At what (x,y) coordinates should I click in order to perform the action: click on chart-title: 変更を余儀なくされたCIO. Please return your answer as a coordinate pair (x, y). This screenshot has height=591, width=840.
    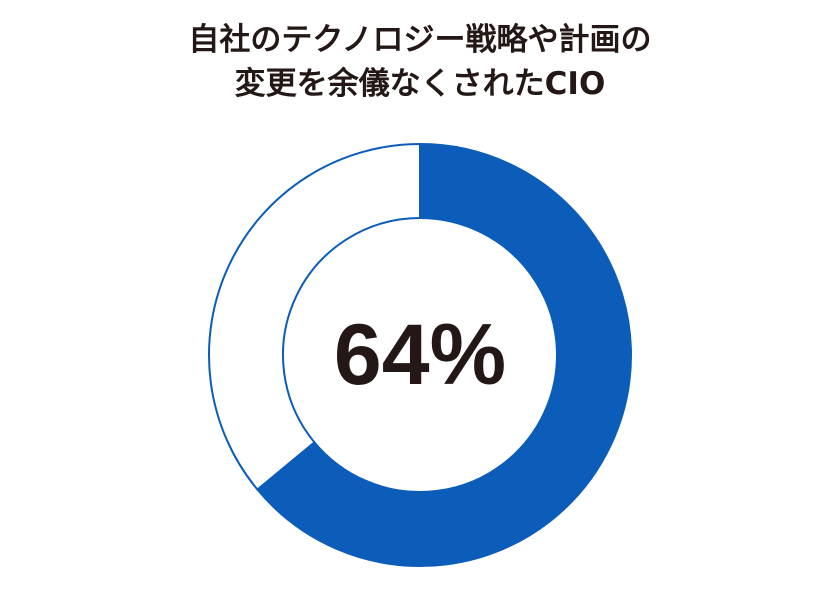
    Looking at the image, I should click on (420, 84).